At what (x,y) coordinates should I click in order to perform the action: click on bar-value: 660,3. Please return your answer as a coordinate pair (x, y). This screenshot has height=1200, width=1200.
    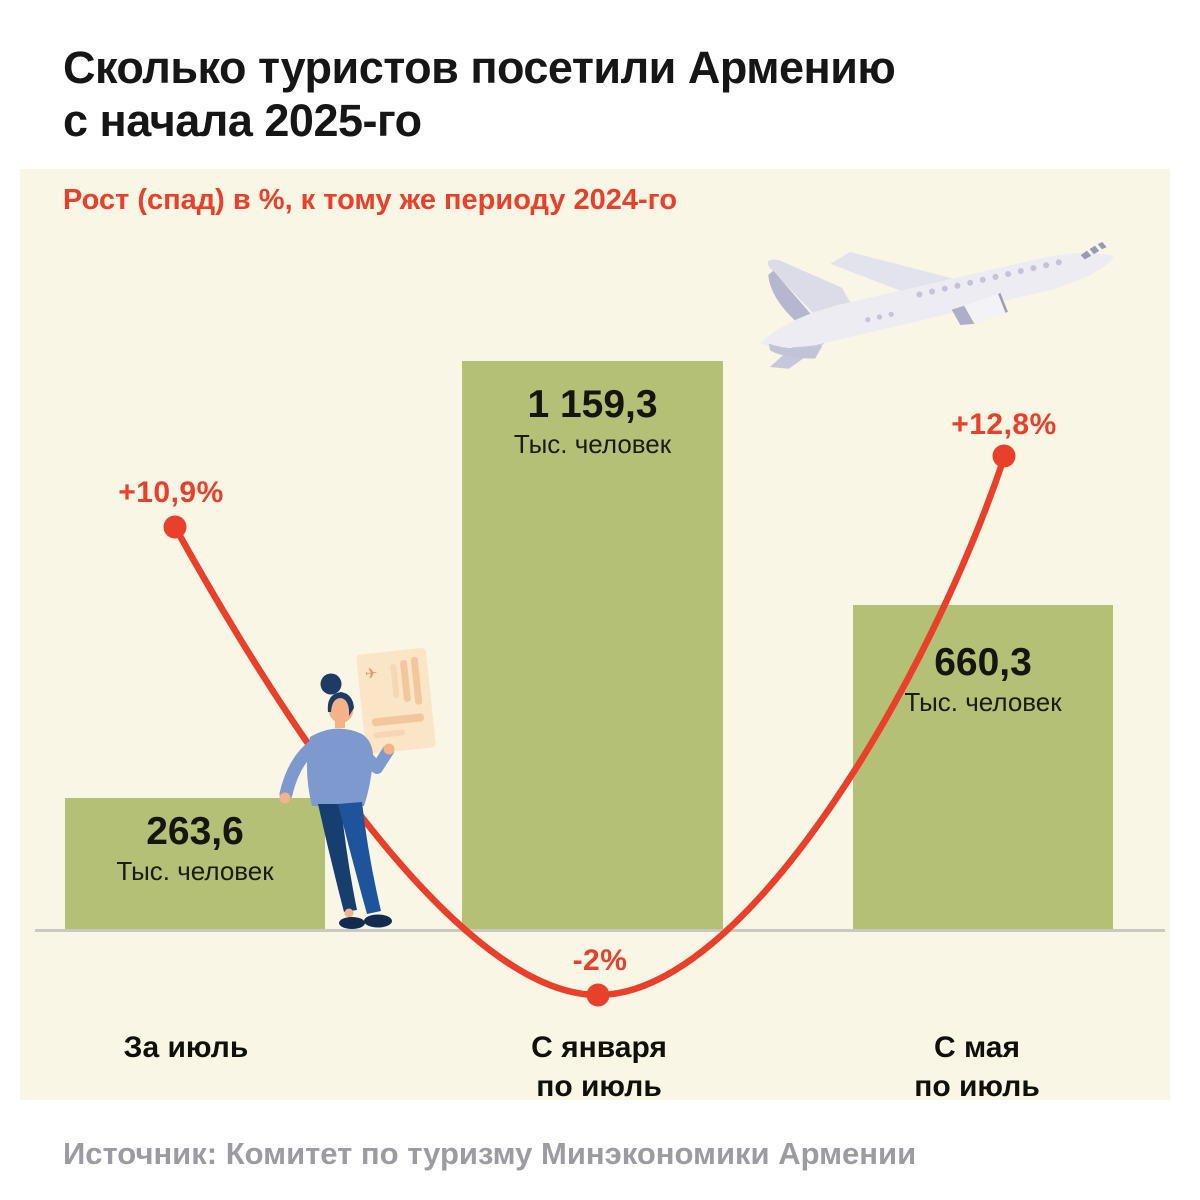
    Looking at the image, I should click on (983, 662).